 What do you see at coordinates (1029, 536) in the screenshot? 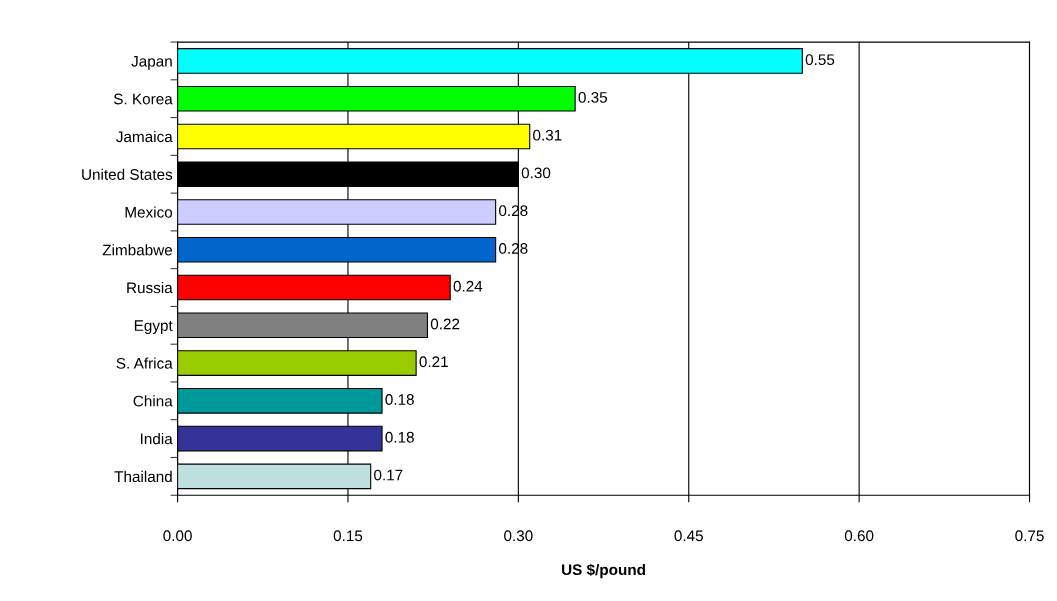
I see `x-tick-label: 0.75` at bounding box center [1029, 536].